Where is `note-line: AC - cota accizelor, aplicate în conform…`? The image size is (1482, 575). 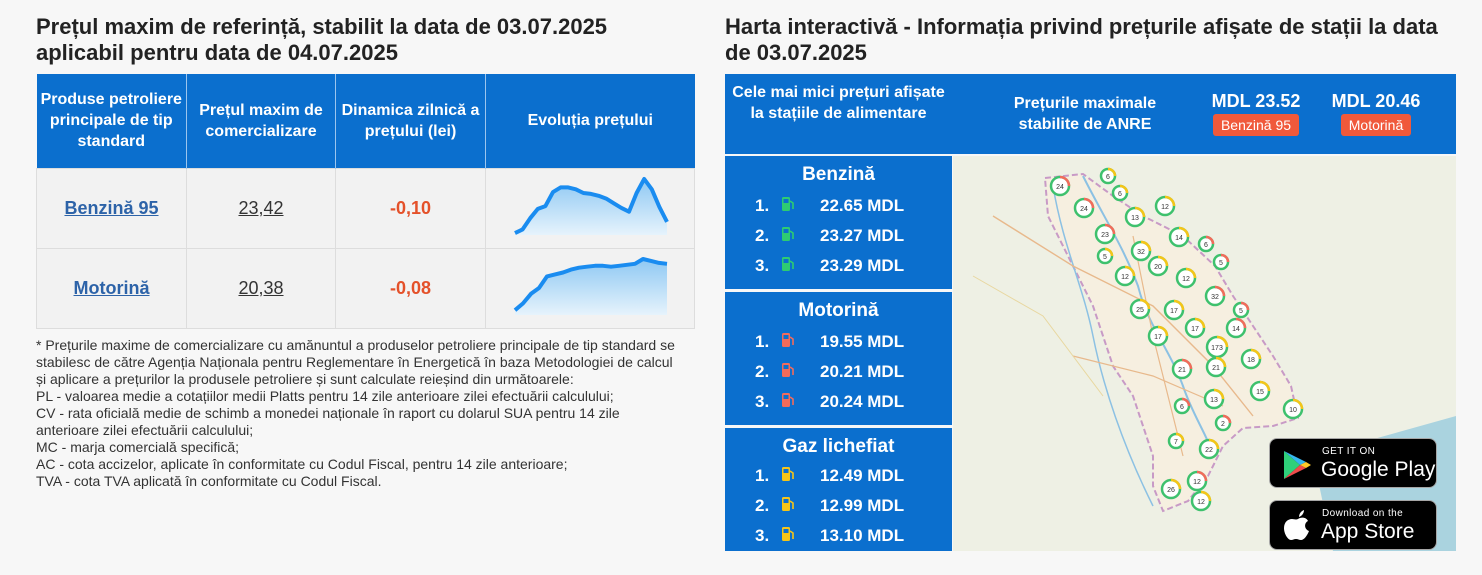
note-line: AC - cota accizelor, aplicate în conform… is located at coordinates (302, 463).